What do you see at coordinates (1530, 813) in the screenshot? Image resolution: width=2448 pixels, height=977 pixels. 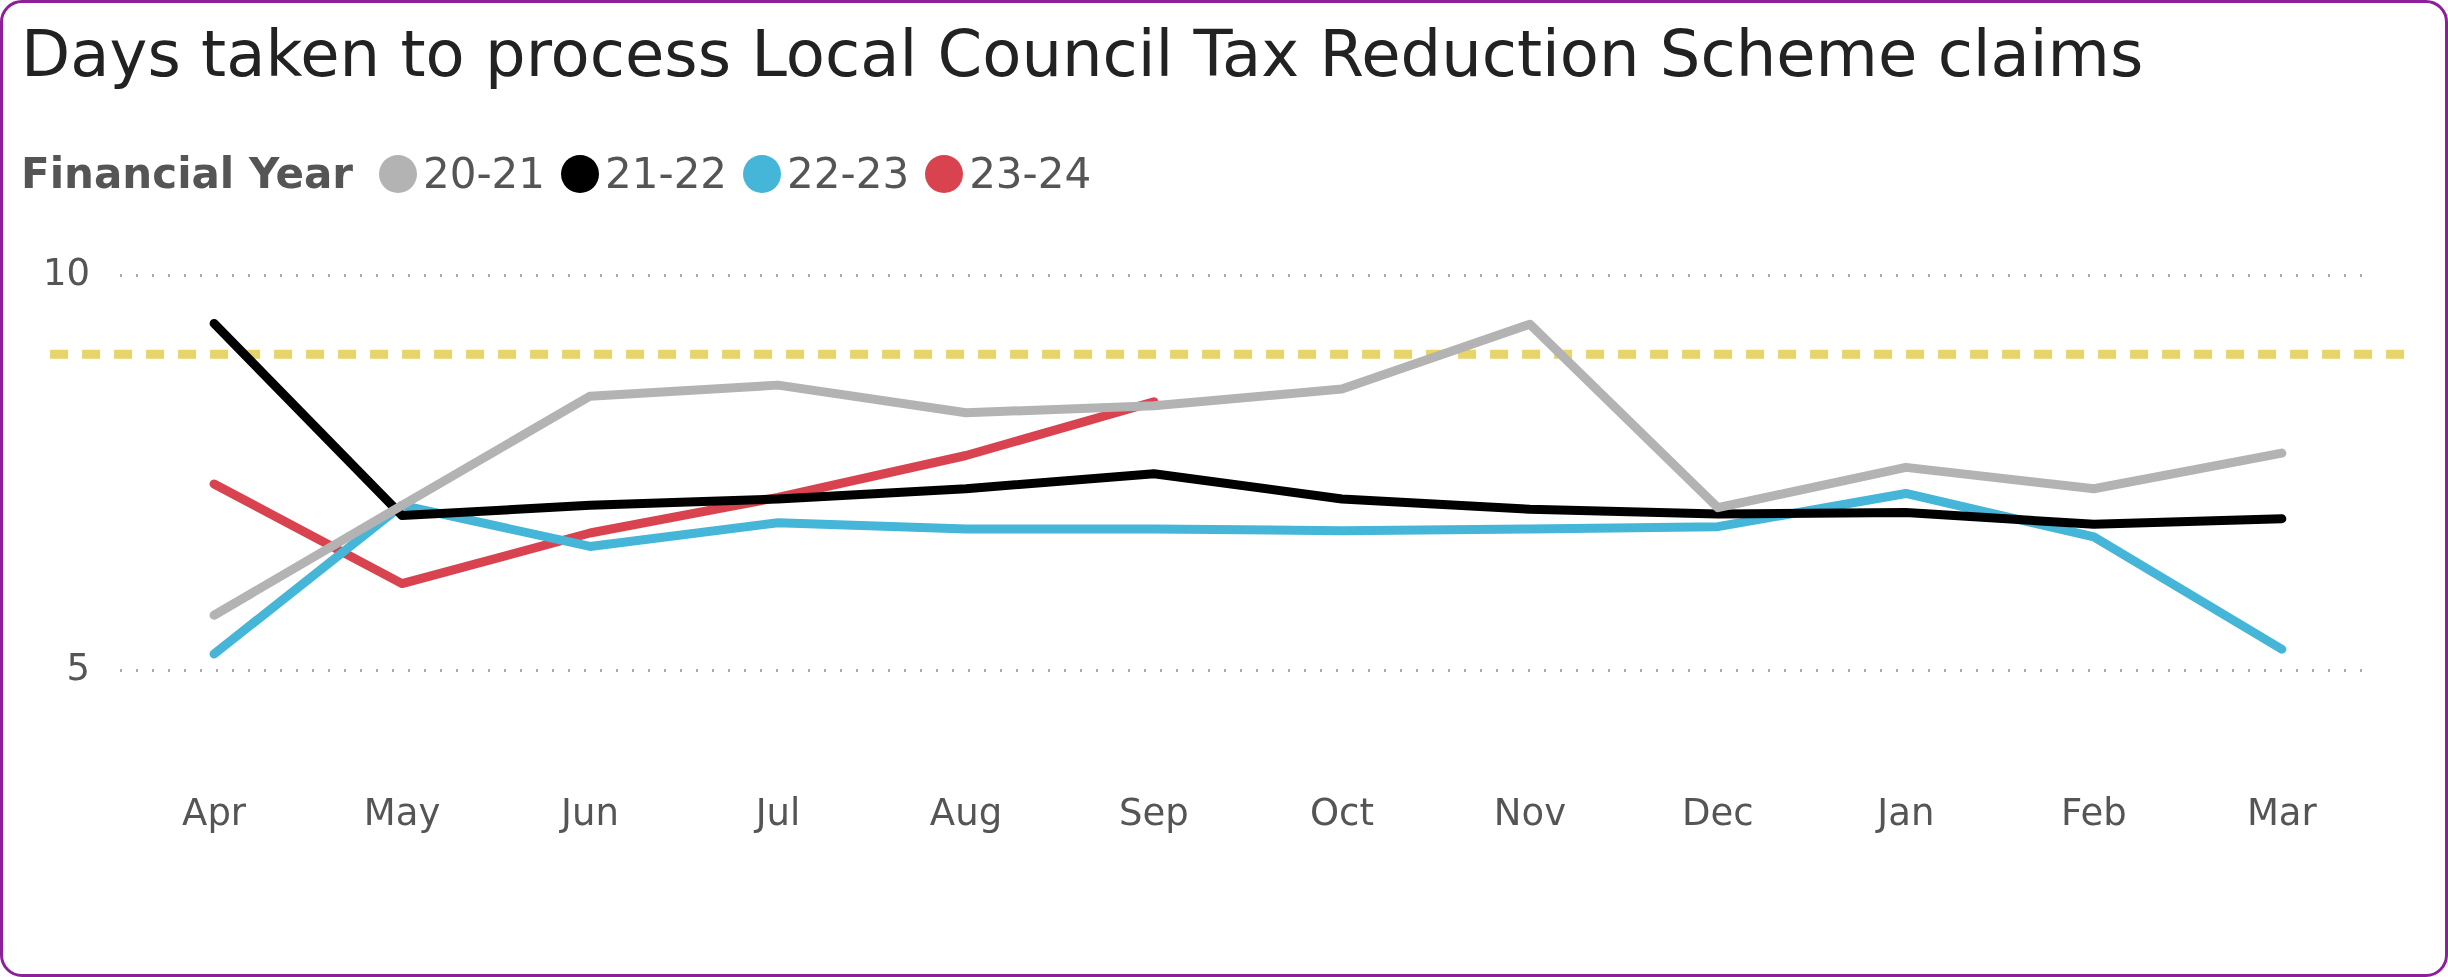 I see `x-tick-label: Nov` at bounding box center [1530, 813].